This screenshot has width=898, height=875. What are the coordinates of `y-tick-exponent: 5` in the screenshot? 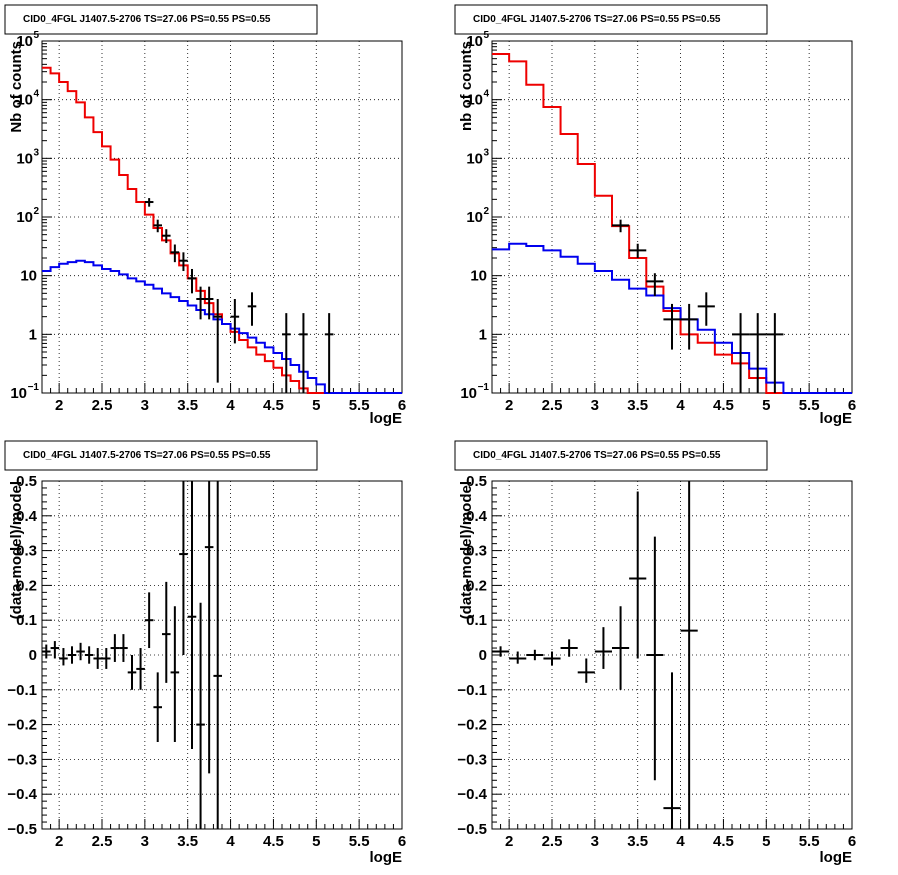 It's located at (486, 35).